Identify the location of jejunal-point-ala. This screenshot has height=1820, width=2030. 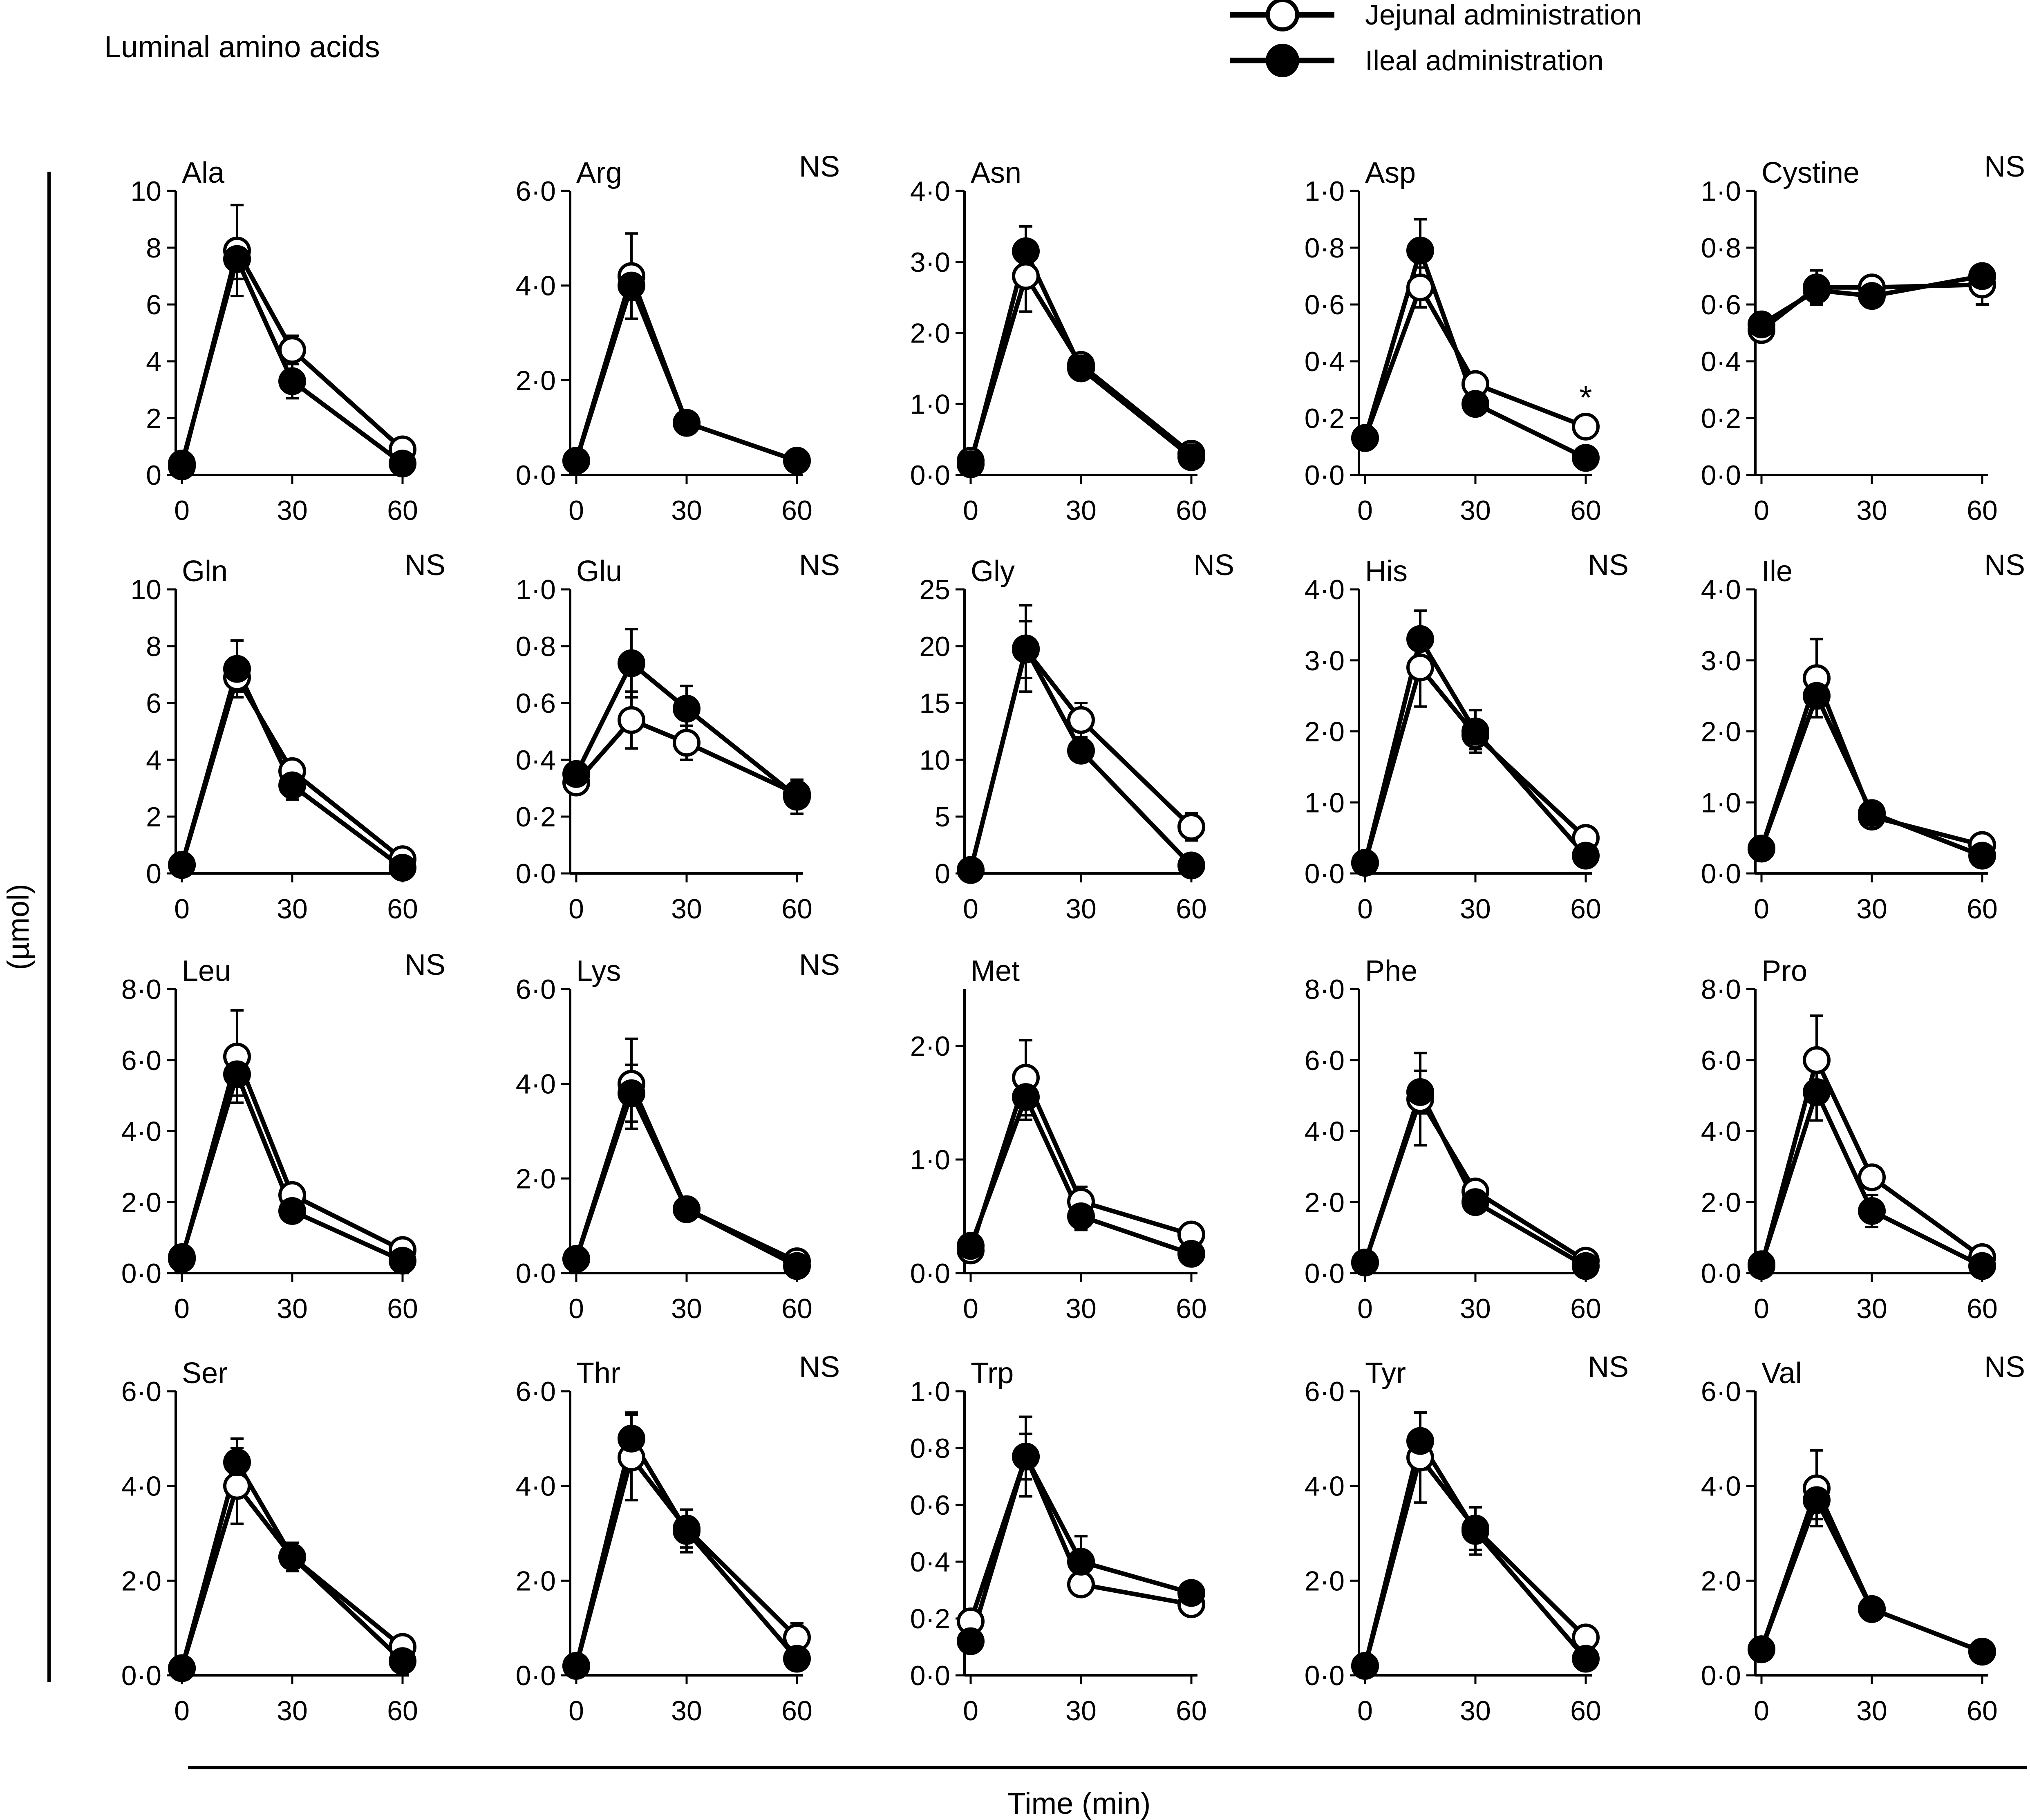
(292, 350).